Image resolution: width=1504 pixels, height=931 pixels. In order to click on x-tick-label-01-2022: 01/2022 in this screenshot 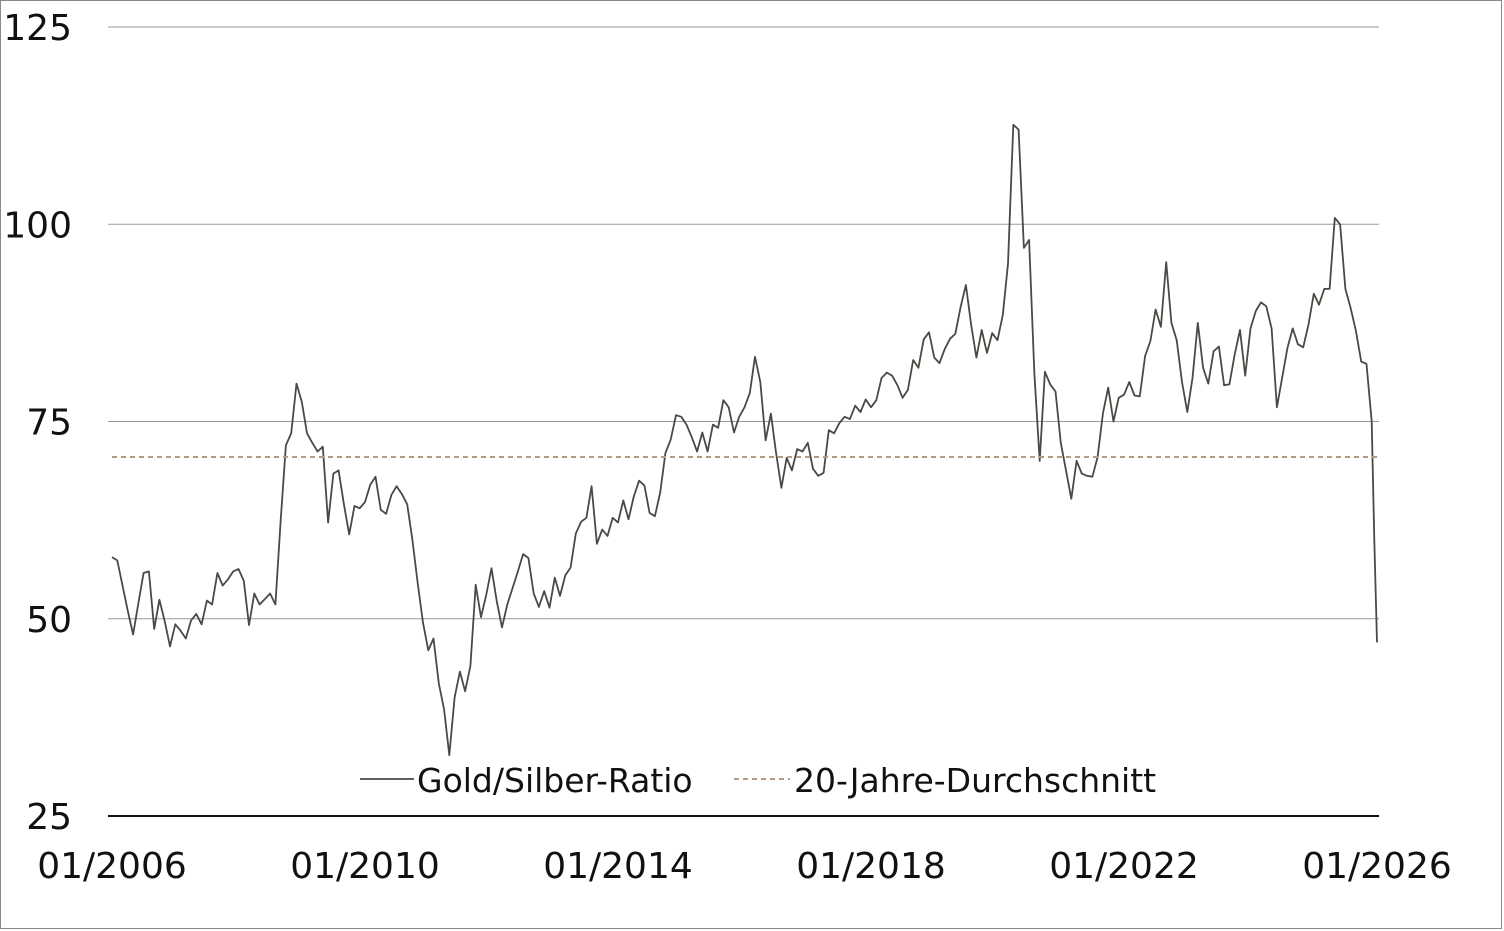, I will do `click(1124, 866)`.